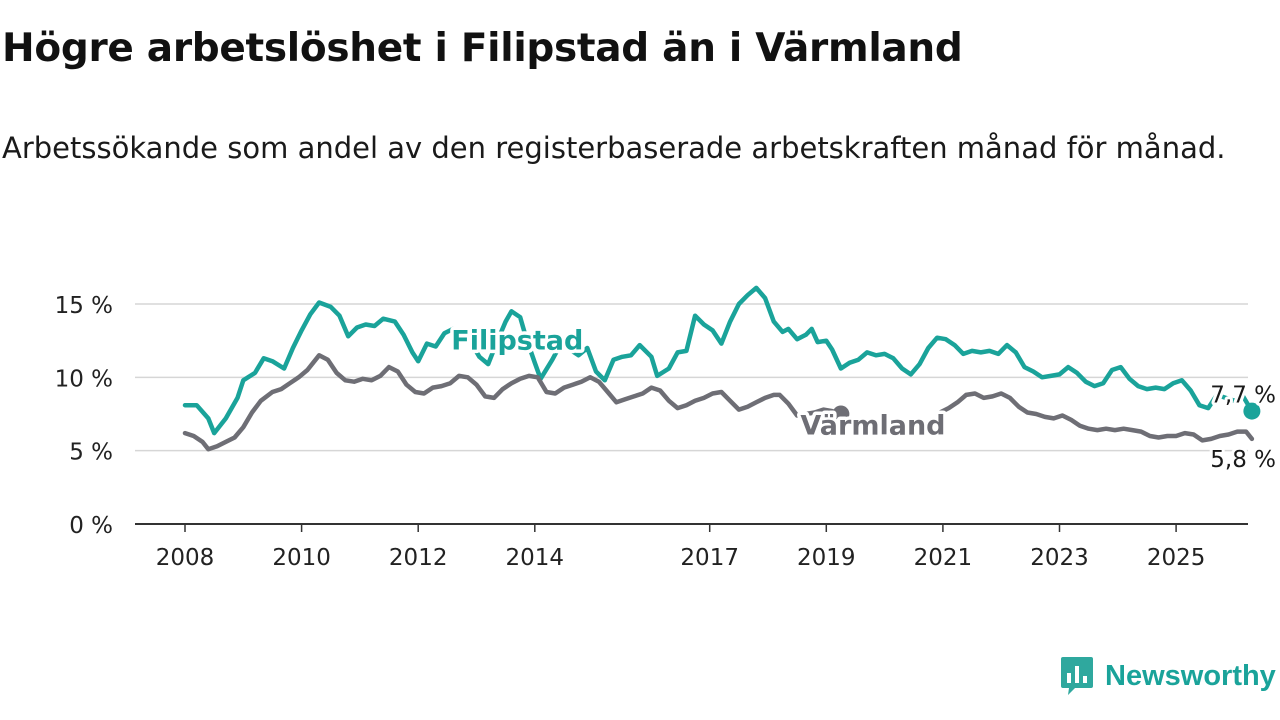 This screenshot has width=1280, height=720. Describe the element at coordinates (1243, 395) in the screenshot. I see `end-label-filipstad: 7,7 %` at that location.